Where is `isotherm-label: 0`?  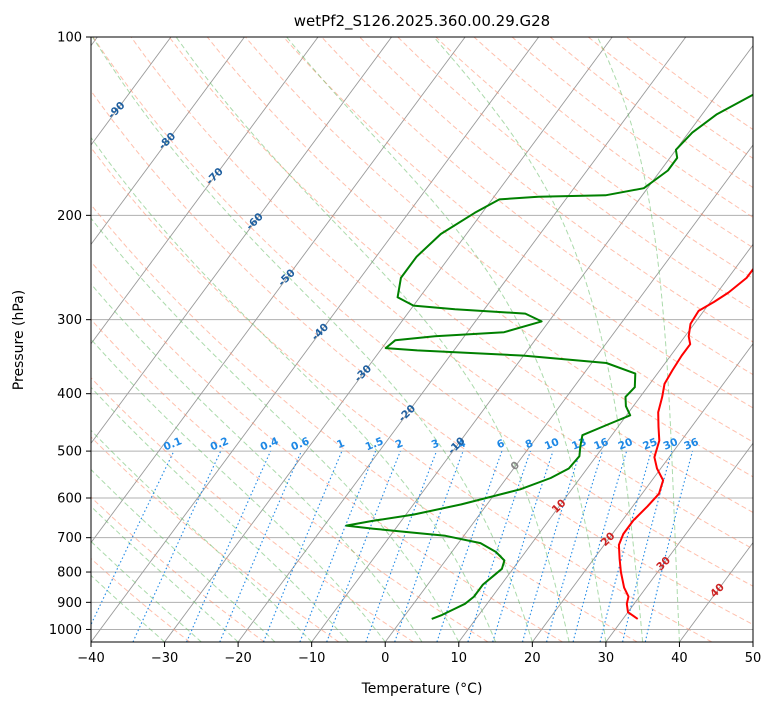
isotherm-label: 0 is located at coordinates (516, 466).